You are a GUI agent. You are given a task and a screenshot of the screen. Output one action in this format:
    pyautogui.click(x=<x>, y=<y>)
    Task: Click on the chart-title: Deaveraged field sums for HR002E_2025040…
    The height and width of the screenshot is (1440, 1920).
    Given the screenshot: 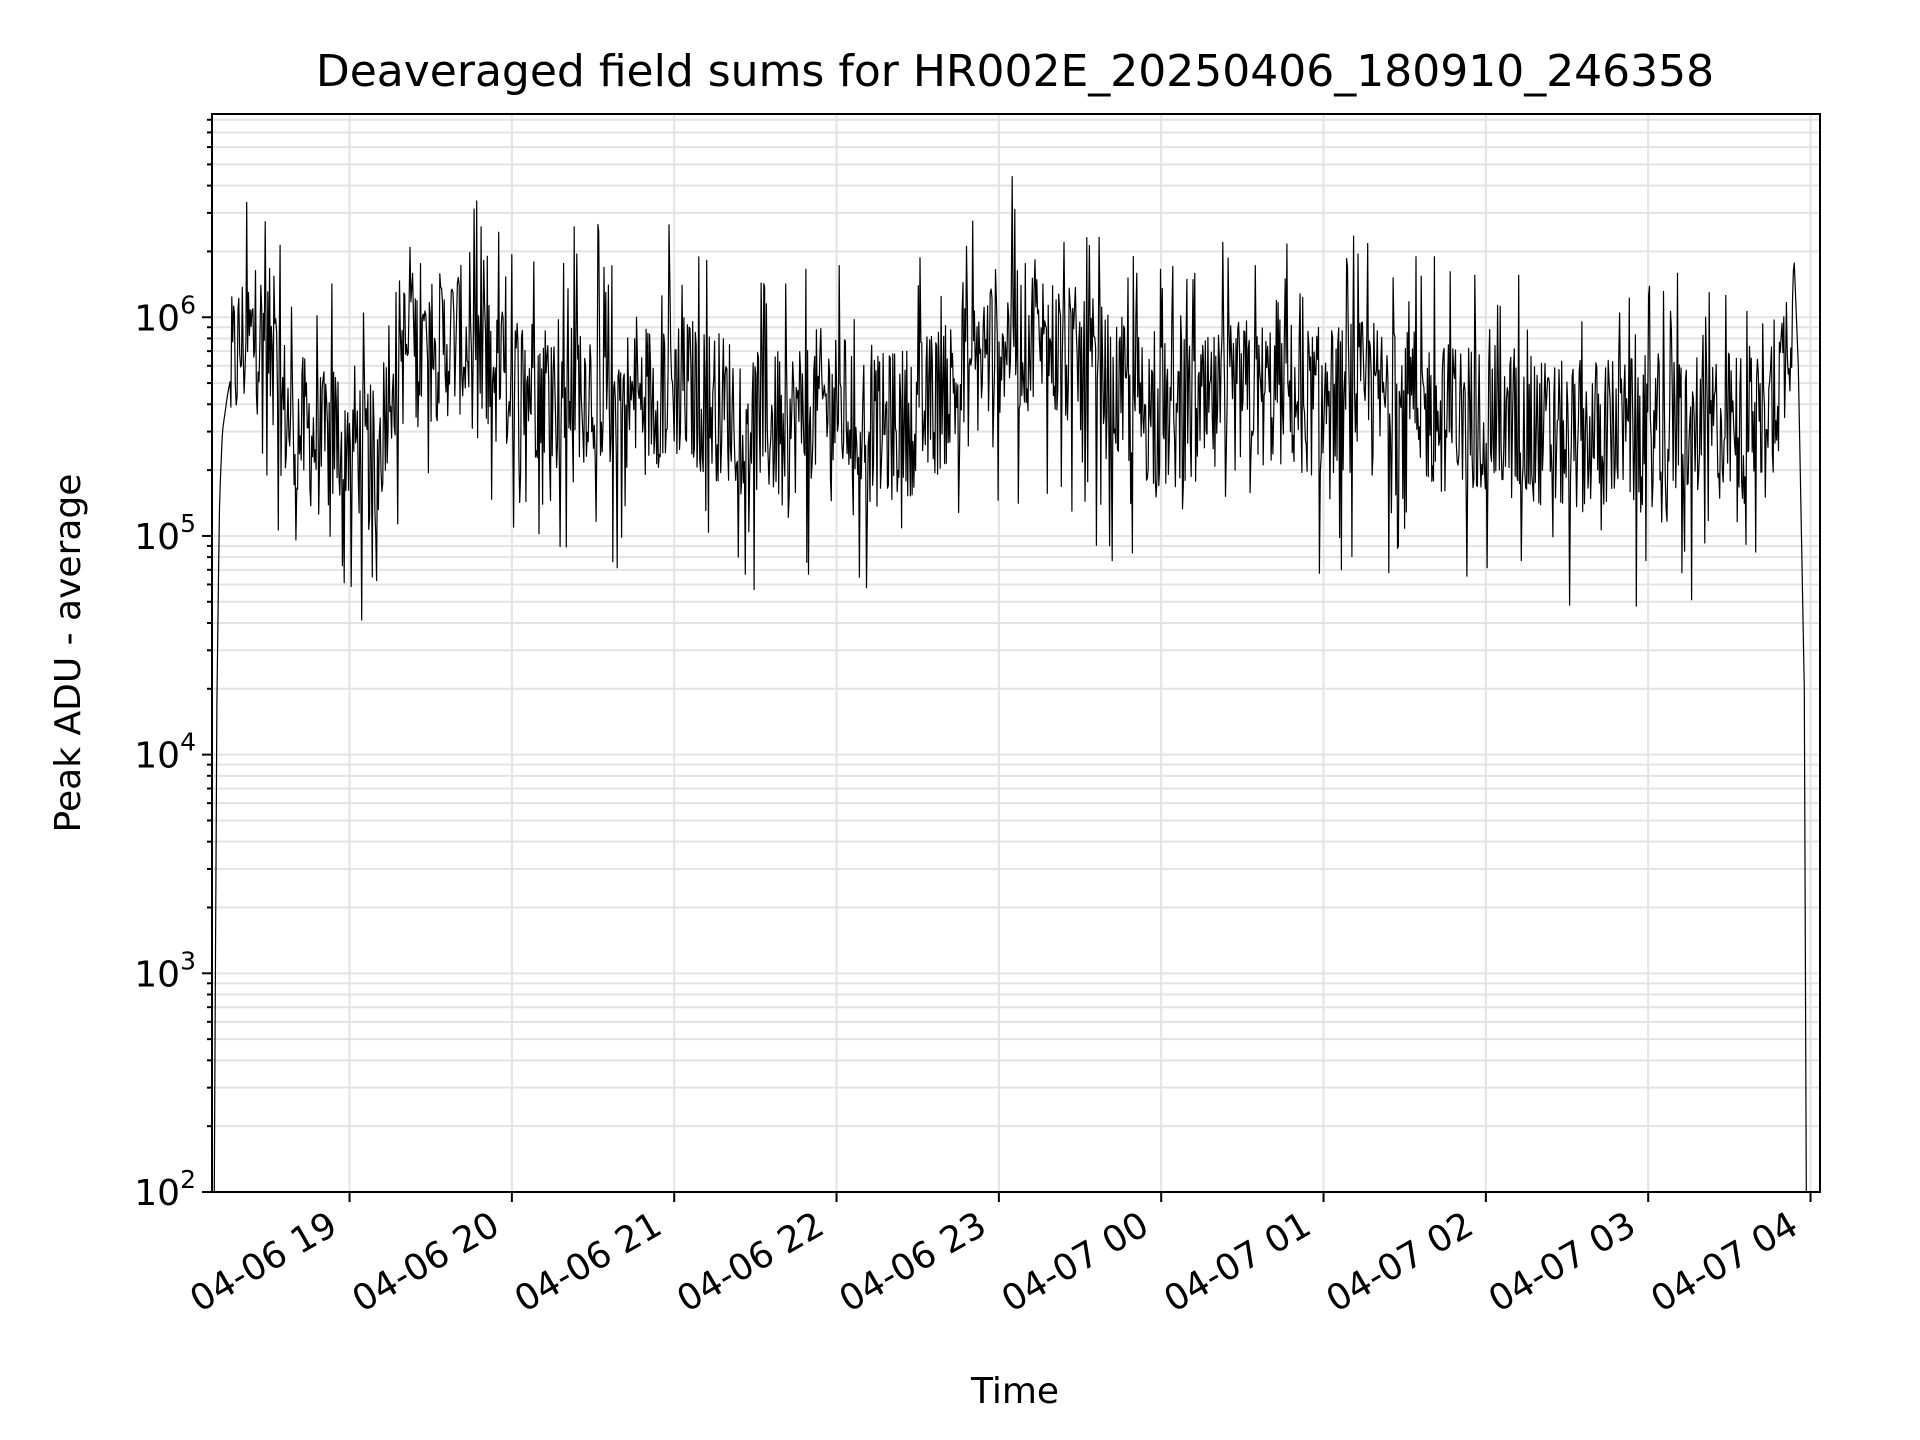 What is the action you would take?
    pyautogui.click(x=1015, y=71)
    